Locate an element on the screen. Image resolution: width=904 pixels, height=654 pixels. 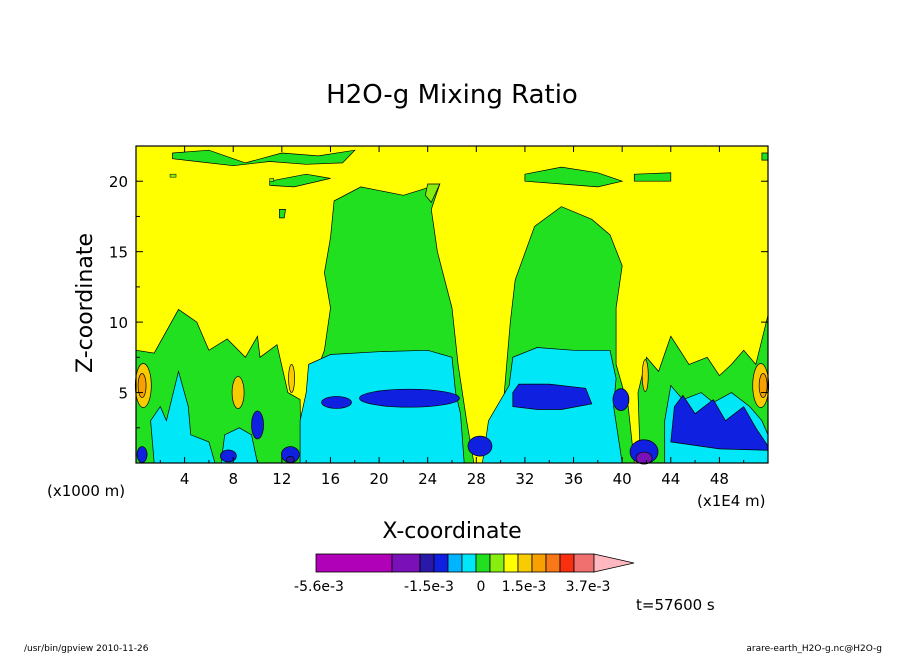
x-tick-label: 4 is located at coordinates (185, 479).